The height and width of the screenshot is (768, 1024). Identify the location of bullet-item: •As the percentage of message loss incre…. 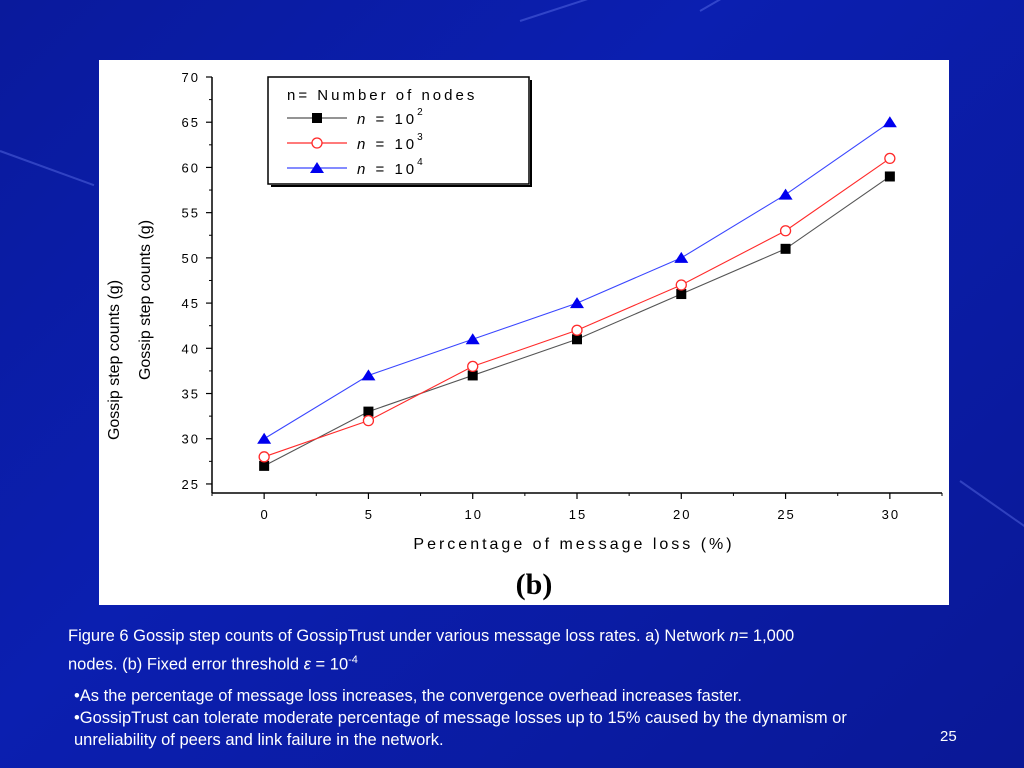
(408, 696).